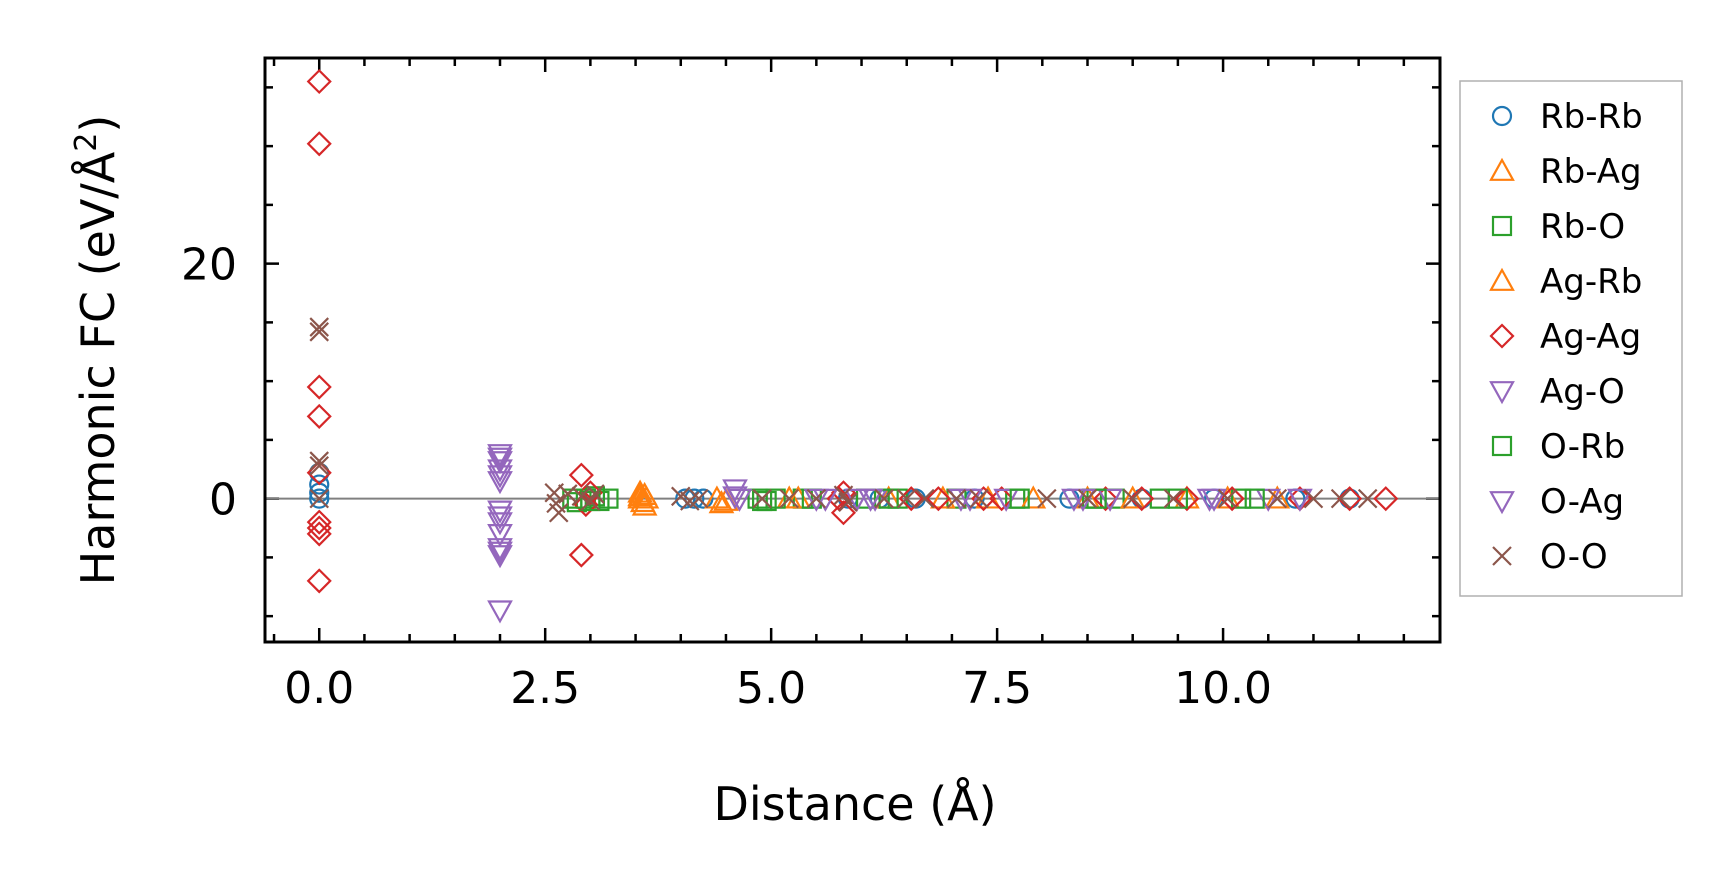 The height and width of the screenshot is (883, 1723). Describe the element at coordinates (86, 142) in the screenshot. I see `y-axis-label-superscript: 2` at that location.